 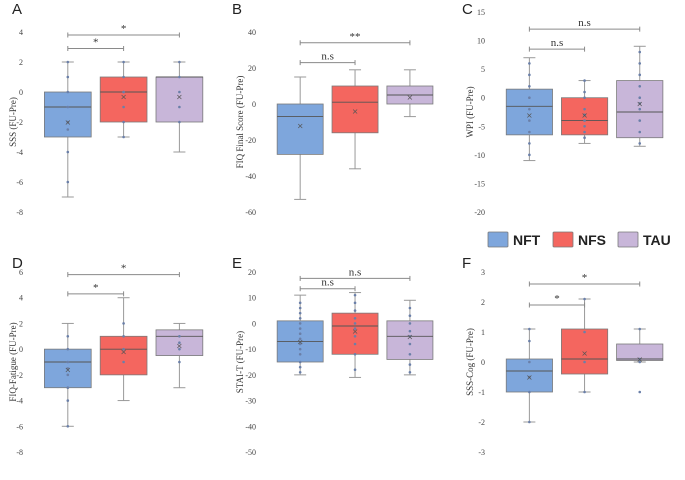 I want to click on legend-label-nfs: NFS, so click(x=592, y=240).